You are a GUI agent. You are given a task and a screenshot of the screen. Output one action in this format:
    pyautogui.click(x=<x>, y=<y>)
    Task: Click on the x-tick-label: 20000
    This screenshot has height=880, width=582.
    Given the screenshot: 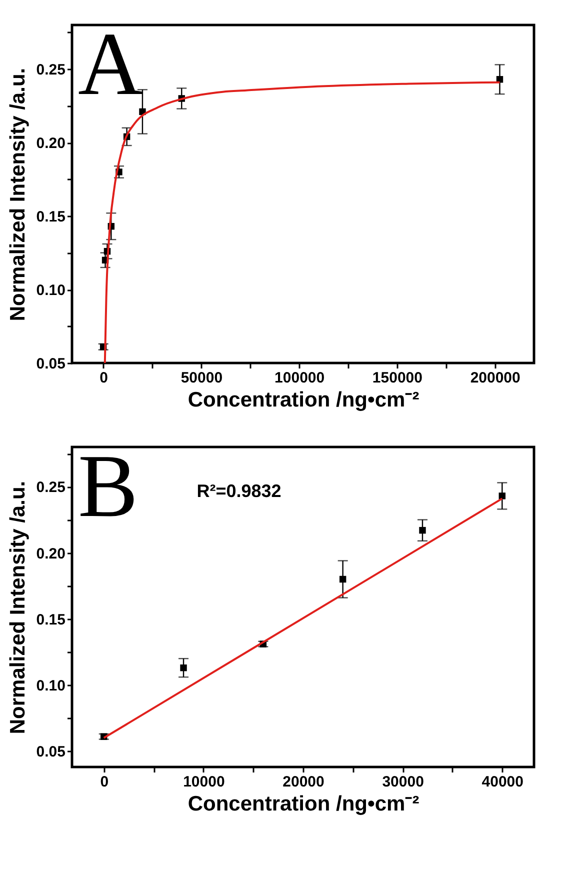 What is the action you would take?
    pyautogui.click(x=303, y=782)
    